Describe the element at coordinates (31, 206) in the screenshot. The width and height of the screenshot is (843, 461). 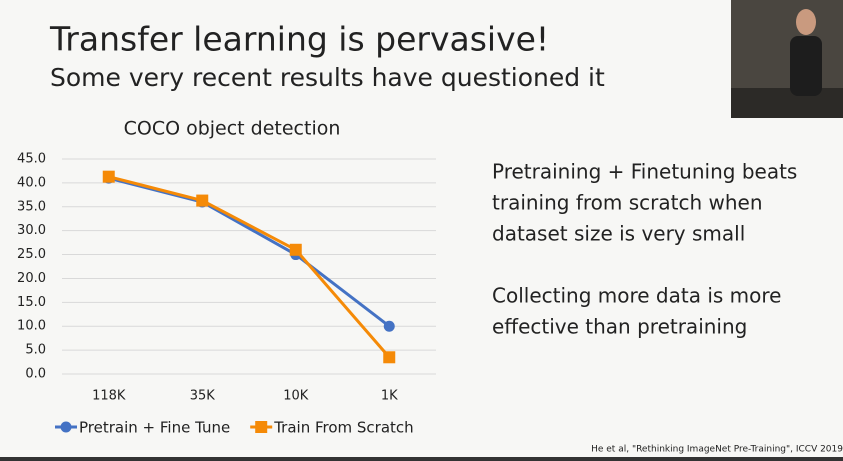
I see `y-tick-label: 35.0` at that location.